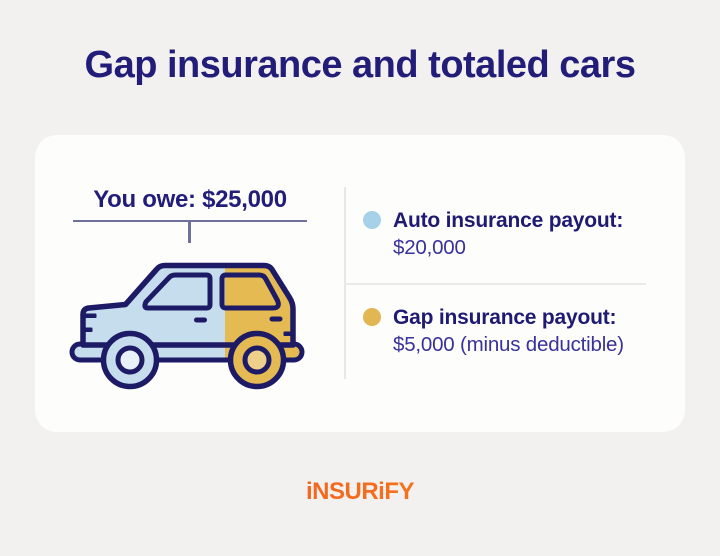  I want to click on page-title: Gap insurance and totaled cars, so click(360, 65).